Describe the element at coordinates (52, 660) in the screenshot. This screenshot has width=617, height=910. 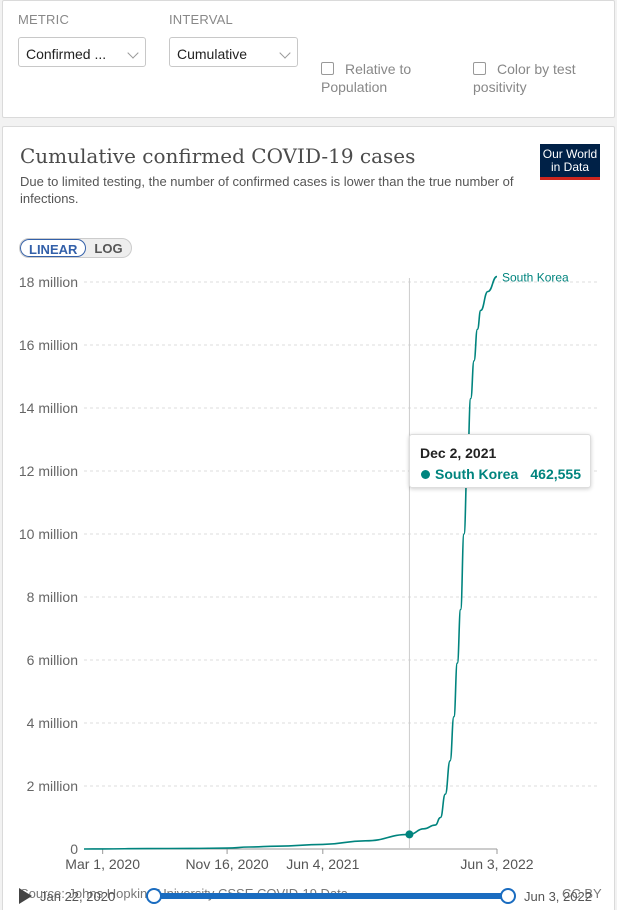
I see `y-tick-label: 6 million` at that location.